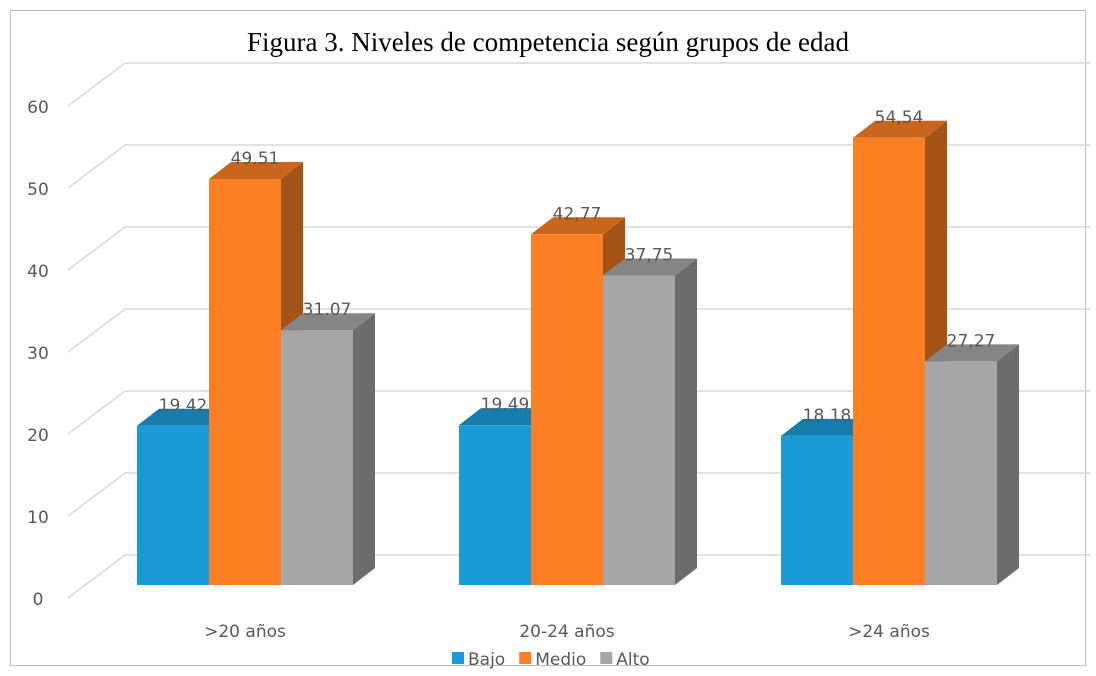 This screenshot has width=1096, height=676. Describe the element at coordinates (486, 660) in the screenshot. I see `legend-label: Bajo` at that location.